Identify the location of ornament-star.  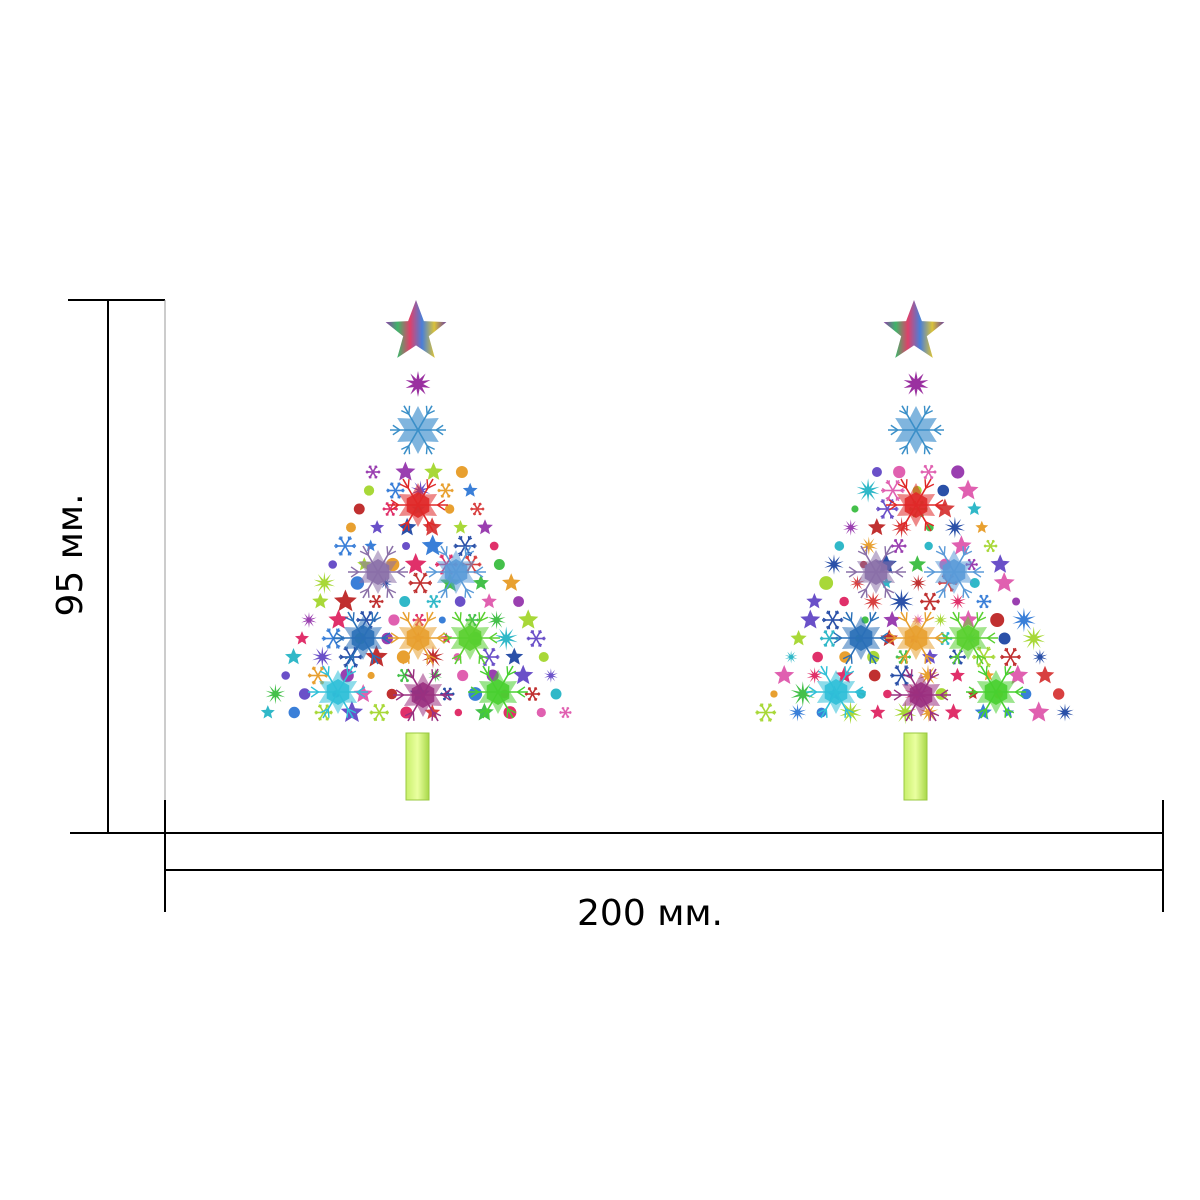
(916, 505).